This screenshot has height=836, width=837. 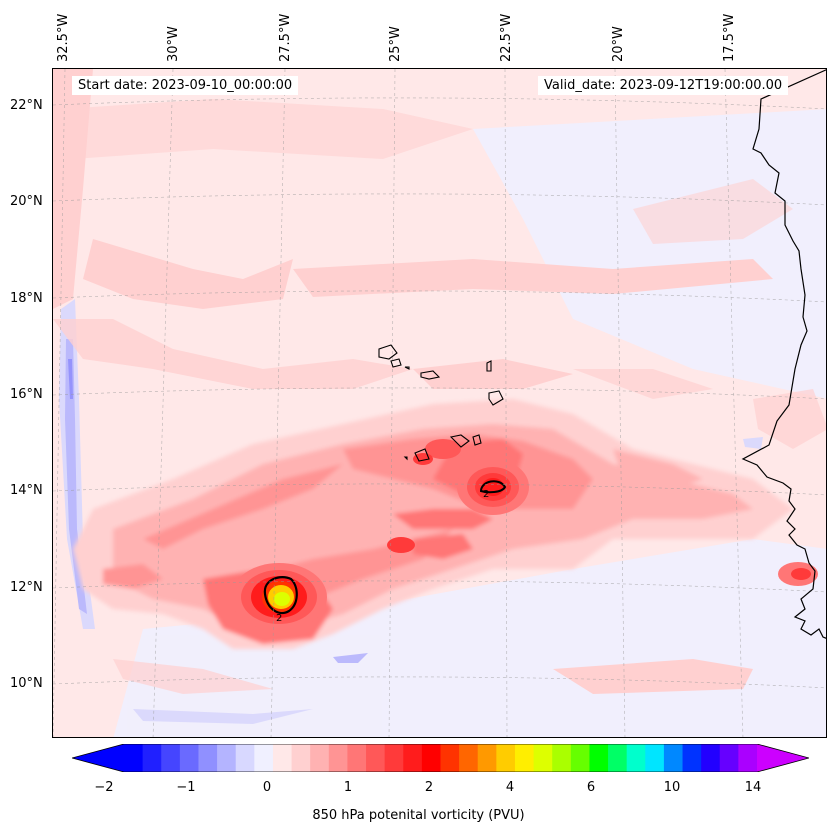 What do you see at coordinates (395, 44) in the screenshot?
I see `lon-label-25w: 25°W` at bounding box center [395, 44].